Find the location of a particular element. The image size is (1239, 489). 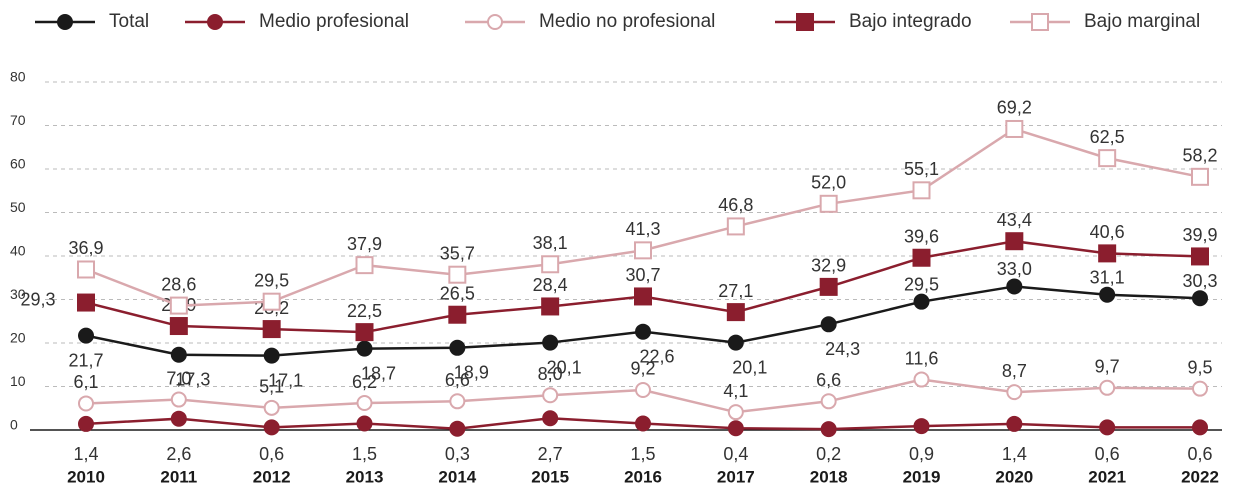

y-tick-label: 0 is located at coordinates (14, 425).